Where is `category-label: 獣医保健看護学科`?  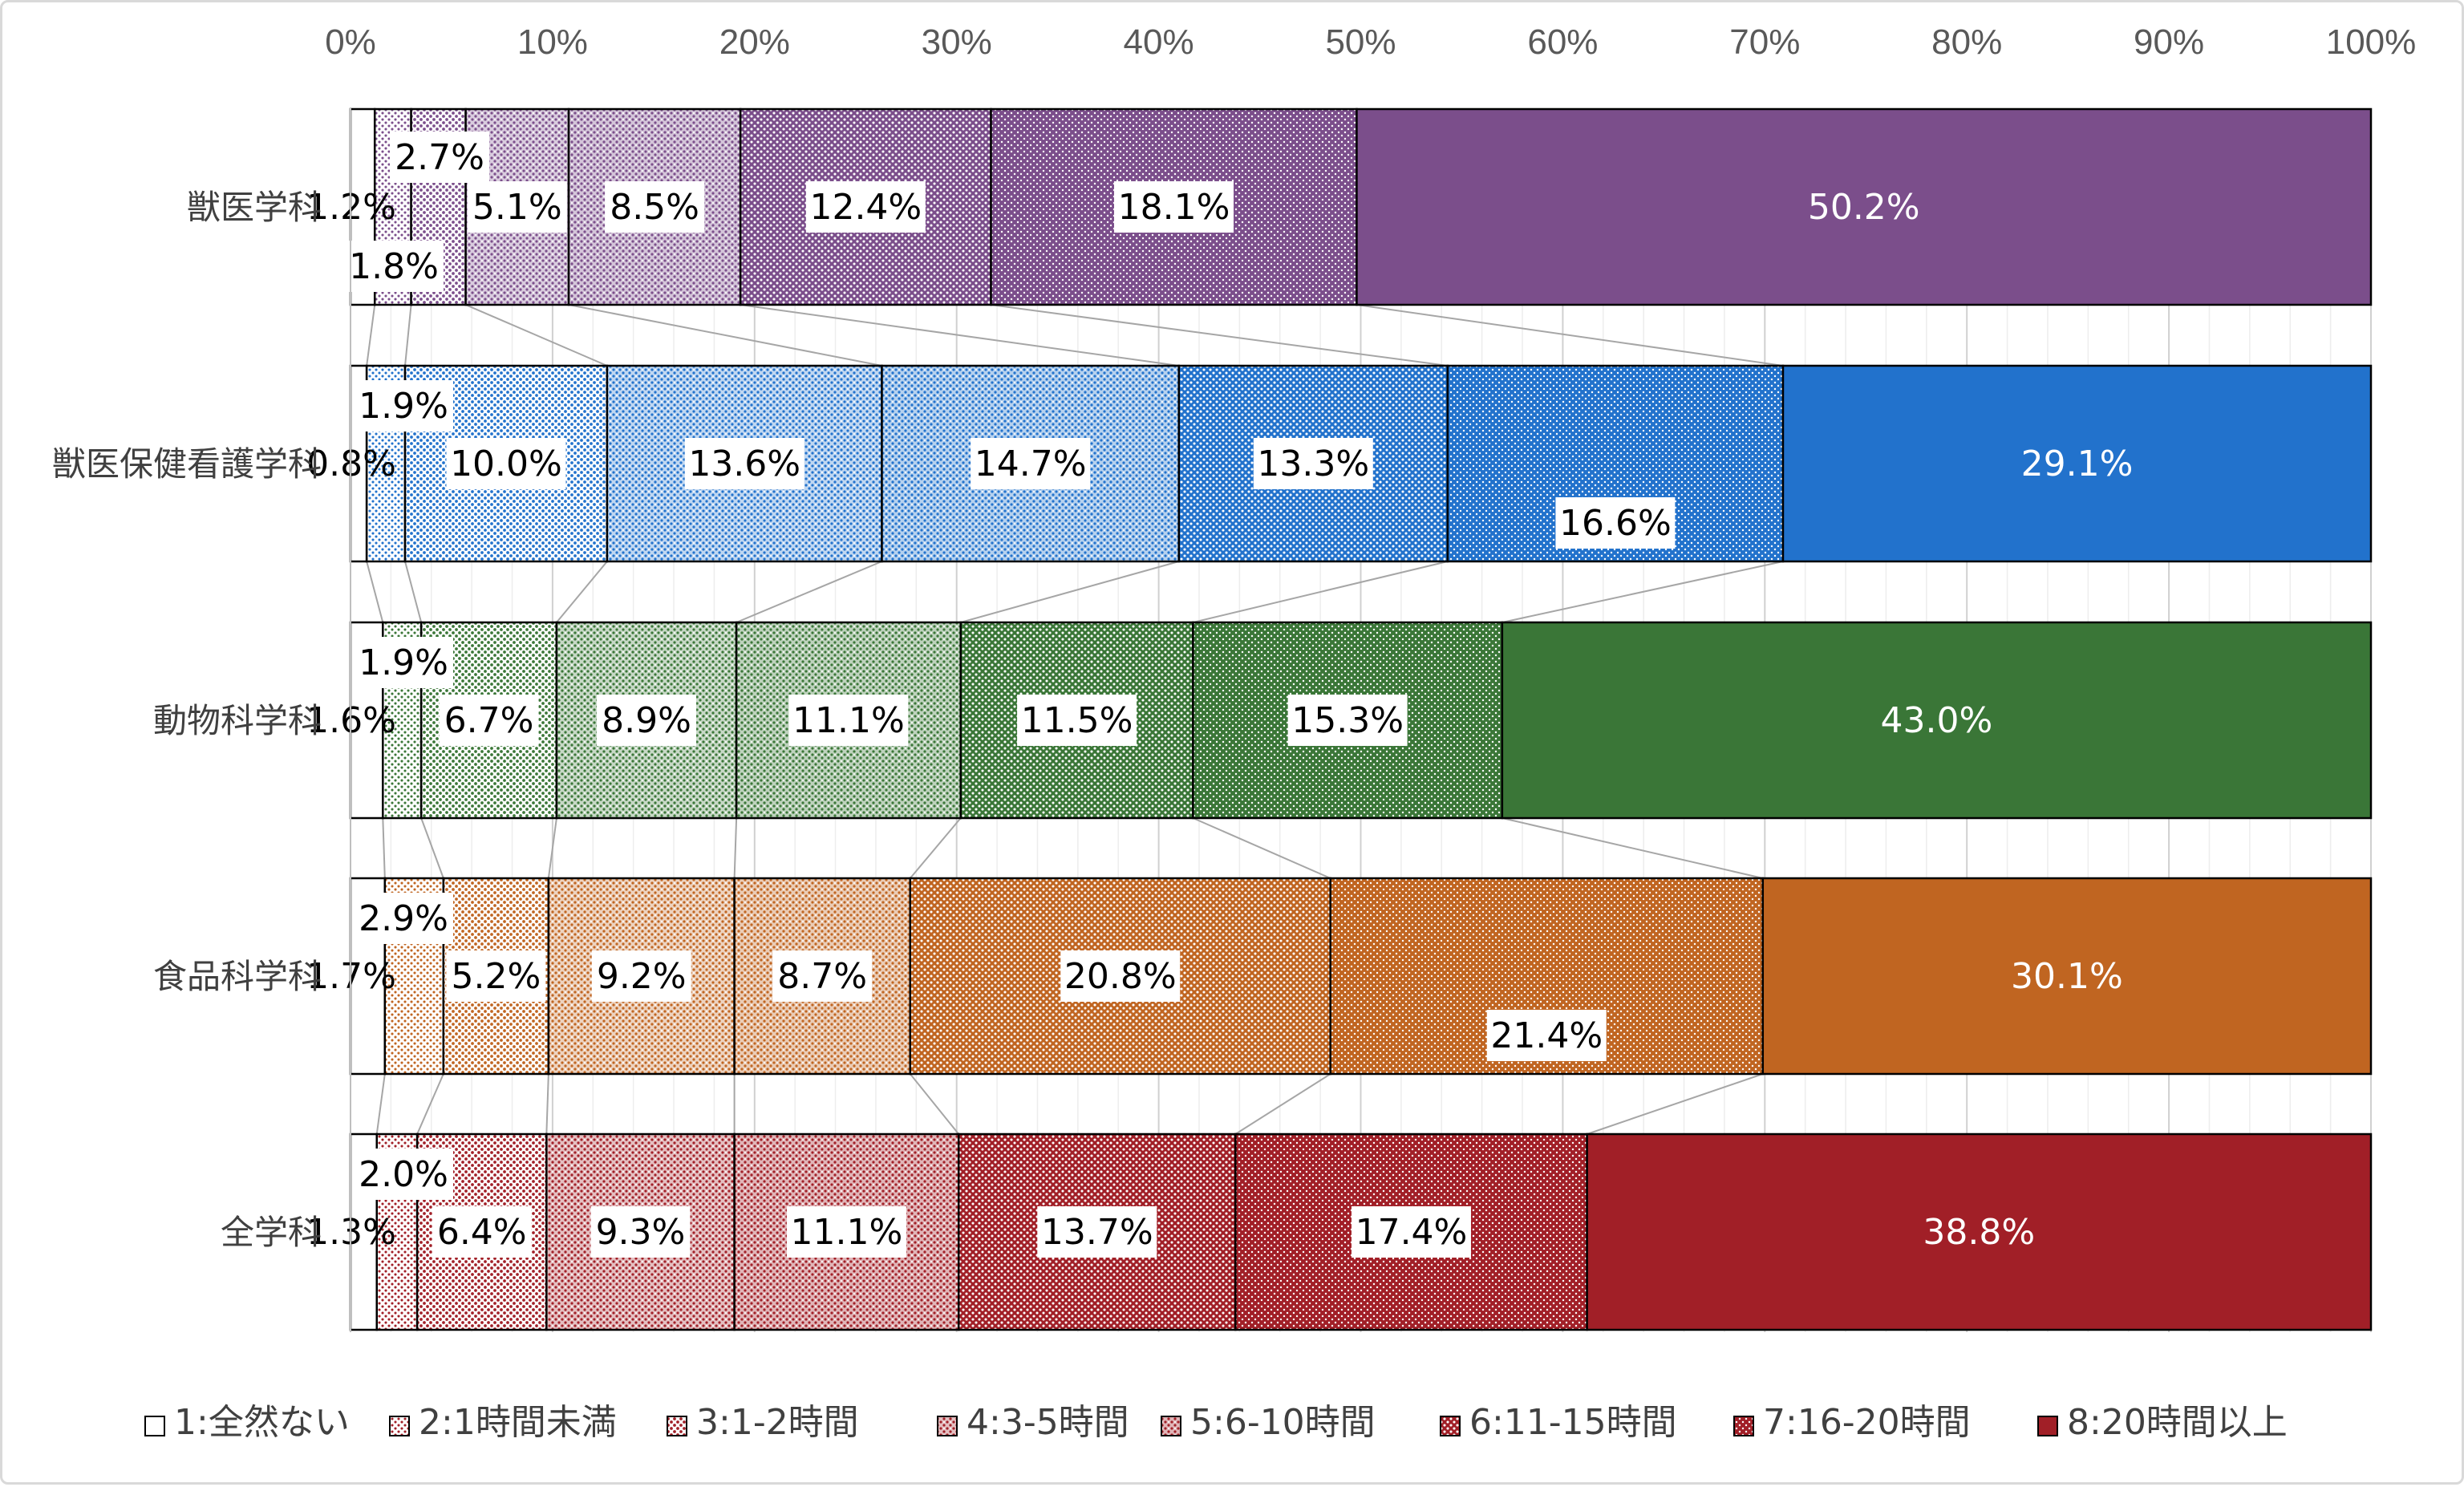 category-label: 獣医保健看護学科 is located at coordinates (187, 464).